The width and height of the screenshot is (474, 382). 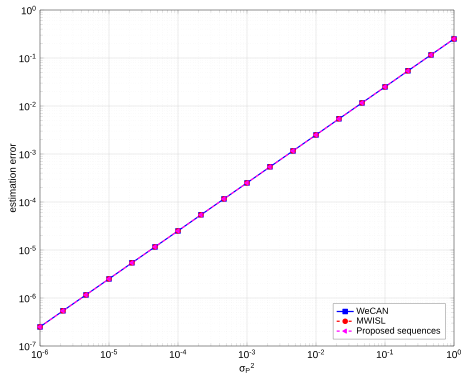 I want to click on legend-label: MWISL, so click(x=371, y=320).